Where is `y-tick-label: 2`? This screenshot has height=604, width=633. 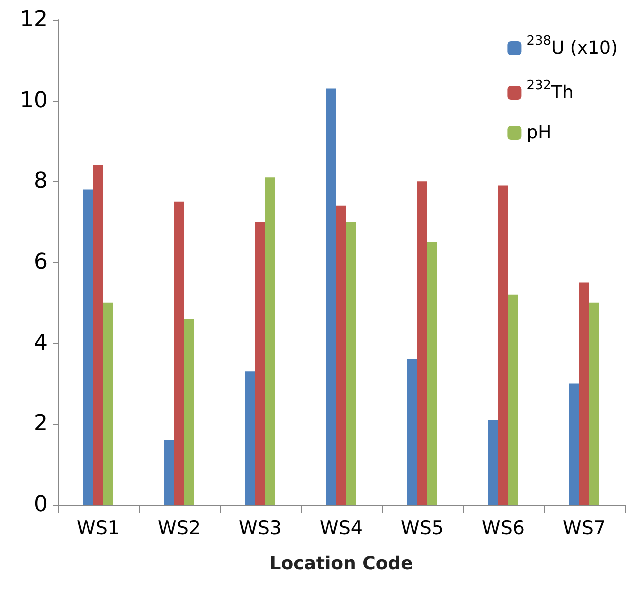
y-tick-label: 2 is located at coordinates (41, 424).